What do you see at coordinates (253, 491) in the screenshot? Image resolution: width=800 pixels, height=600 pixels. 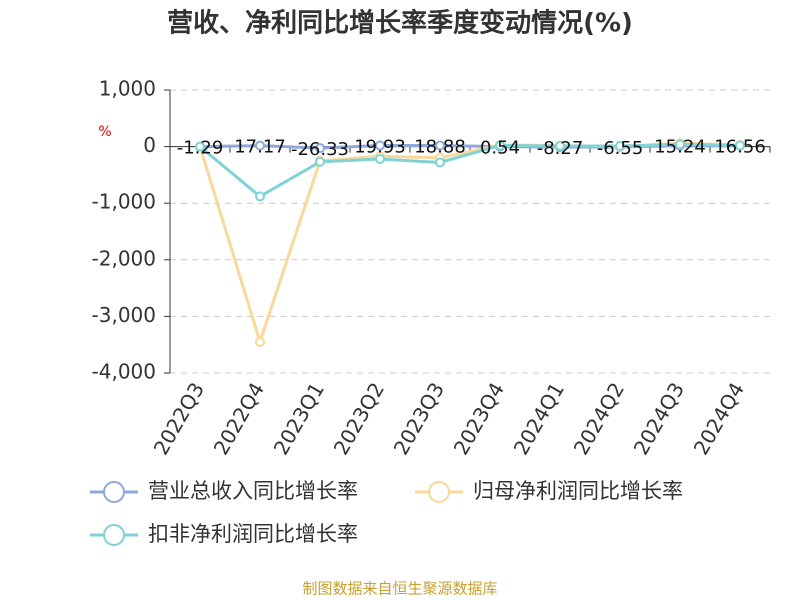 I see `legend-label: 营业总收入同比增长率` at bounding box center [253, 491].